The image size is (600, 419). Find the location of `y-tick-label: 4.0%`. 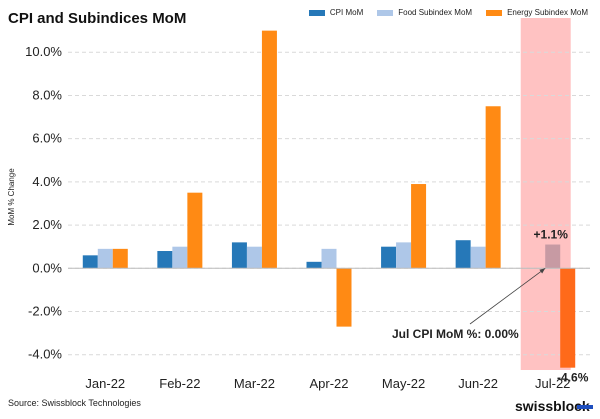

y-tick-label: 4.0% is located at coordinates (47, 181).